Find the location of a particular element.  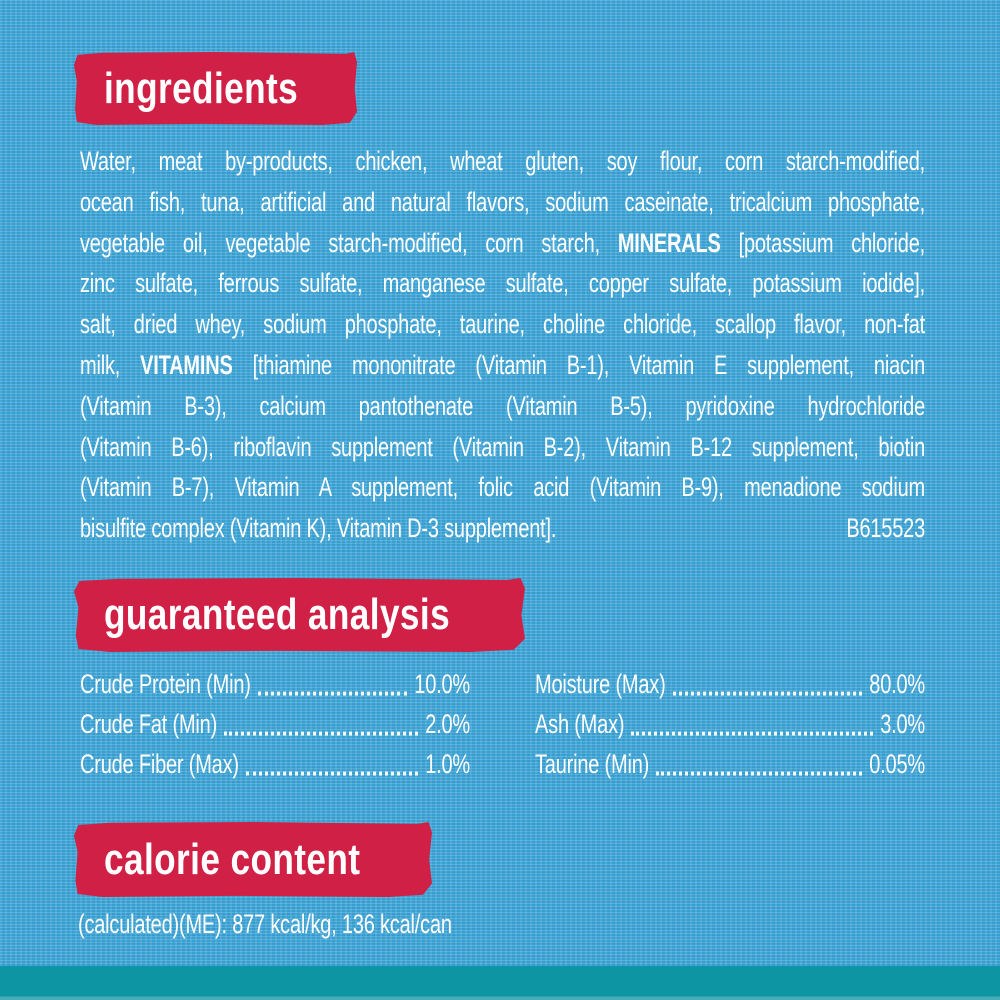

analysis-value: 1.0% is located at coordinates (447, 765).